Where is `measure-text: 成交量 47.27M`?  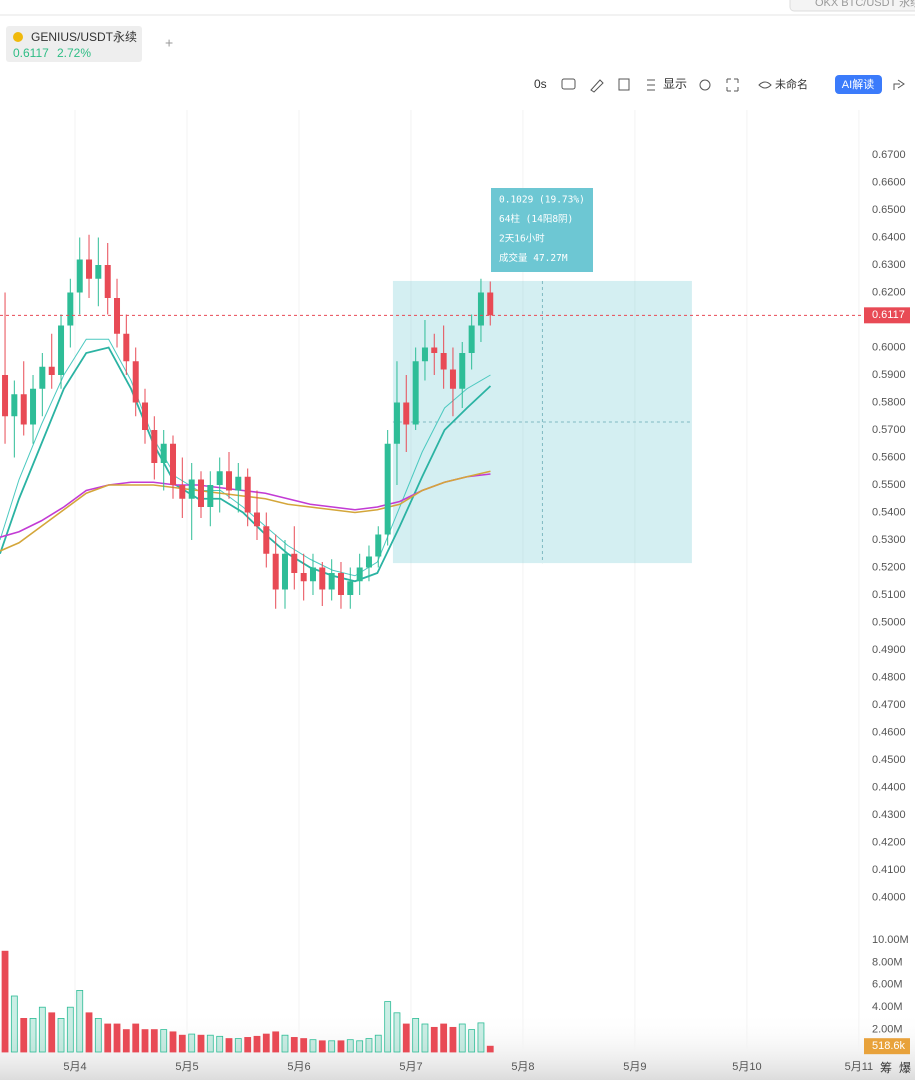
measure-text: 成交量 47.27M is located at coordinates (533, 258).